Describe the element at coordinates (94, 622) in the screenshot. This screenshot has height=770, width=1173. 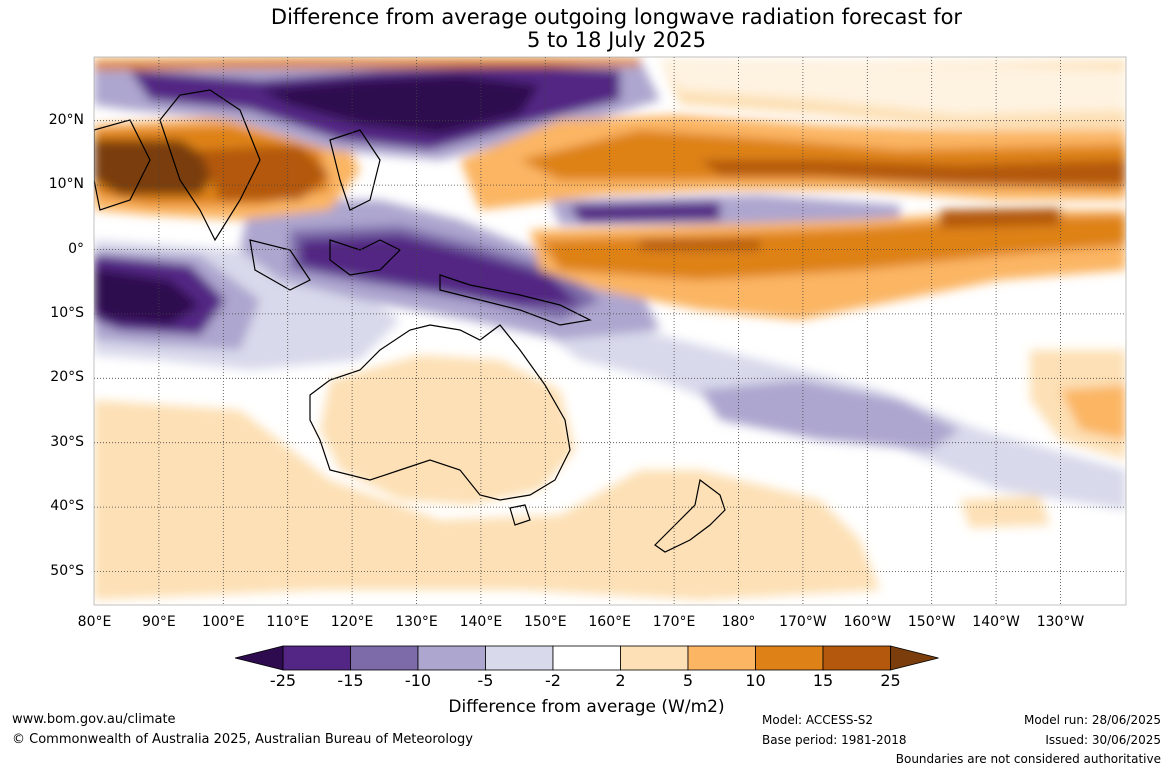
I see `longitude-label: 80°E` at that location.